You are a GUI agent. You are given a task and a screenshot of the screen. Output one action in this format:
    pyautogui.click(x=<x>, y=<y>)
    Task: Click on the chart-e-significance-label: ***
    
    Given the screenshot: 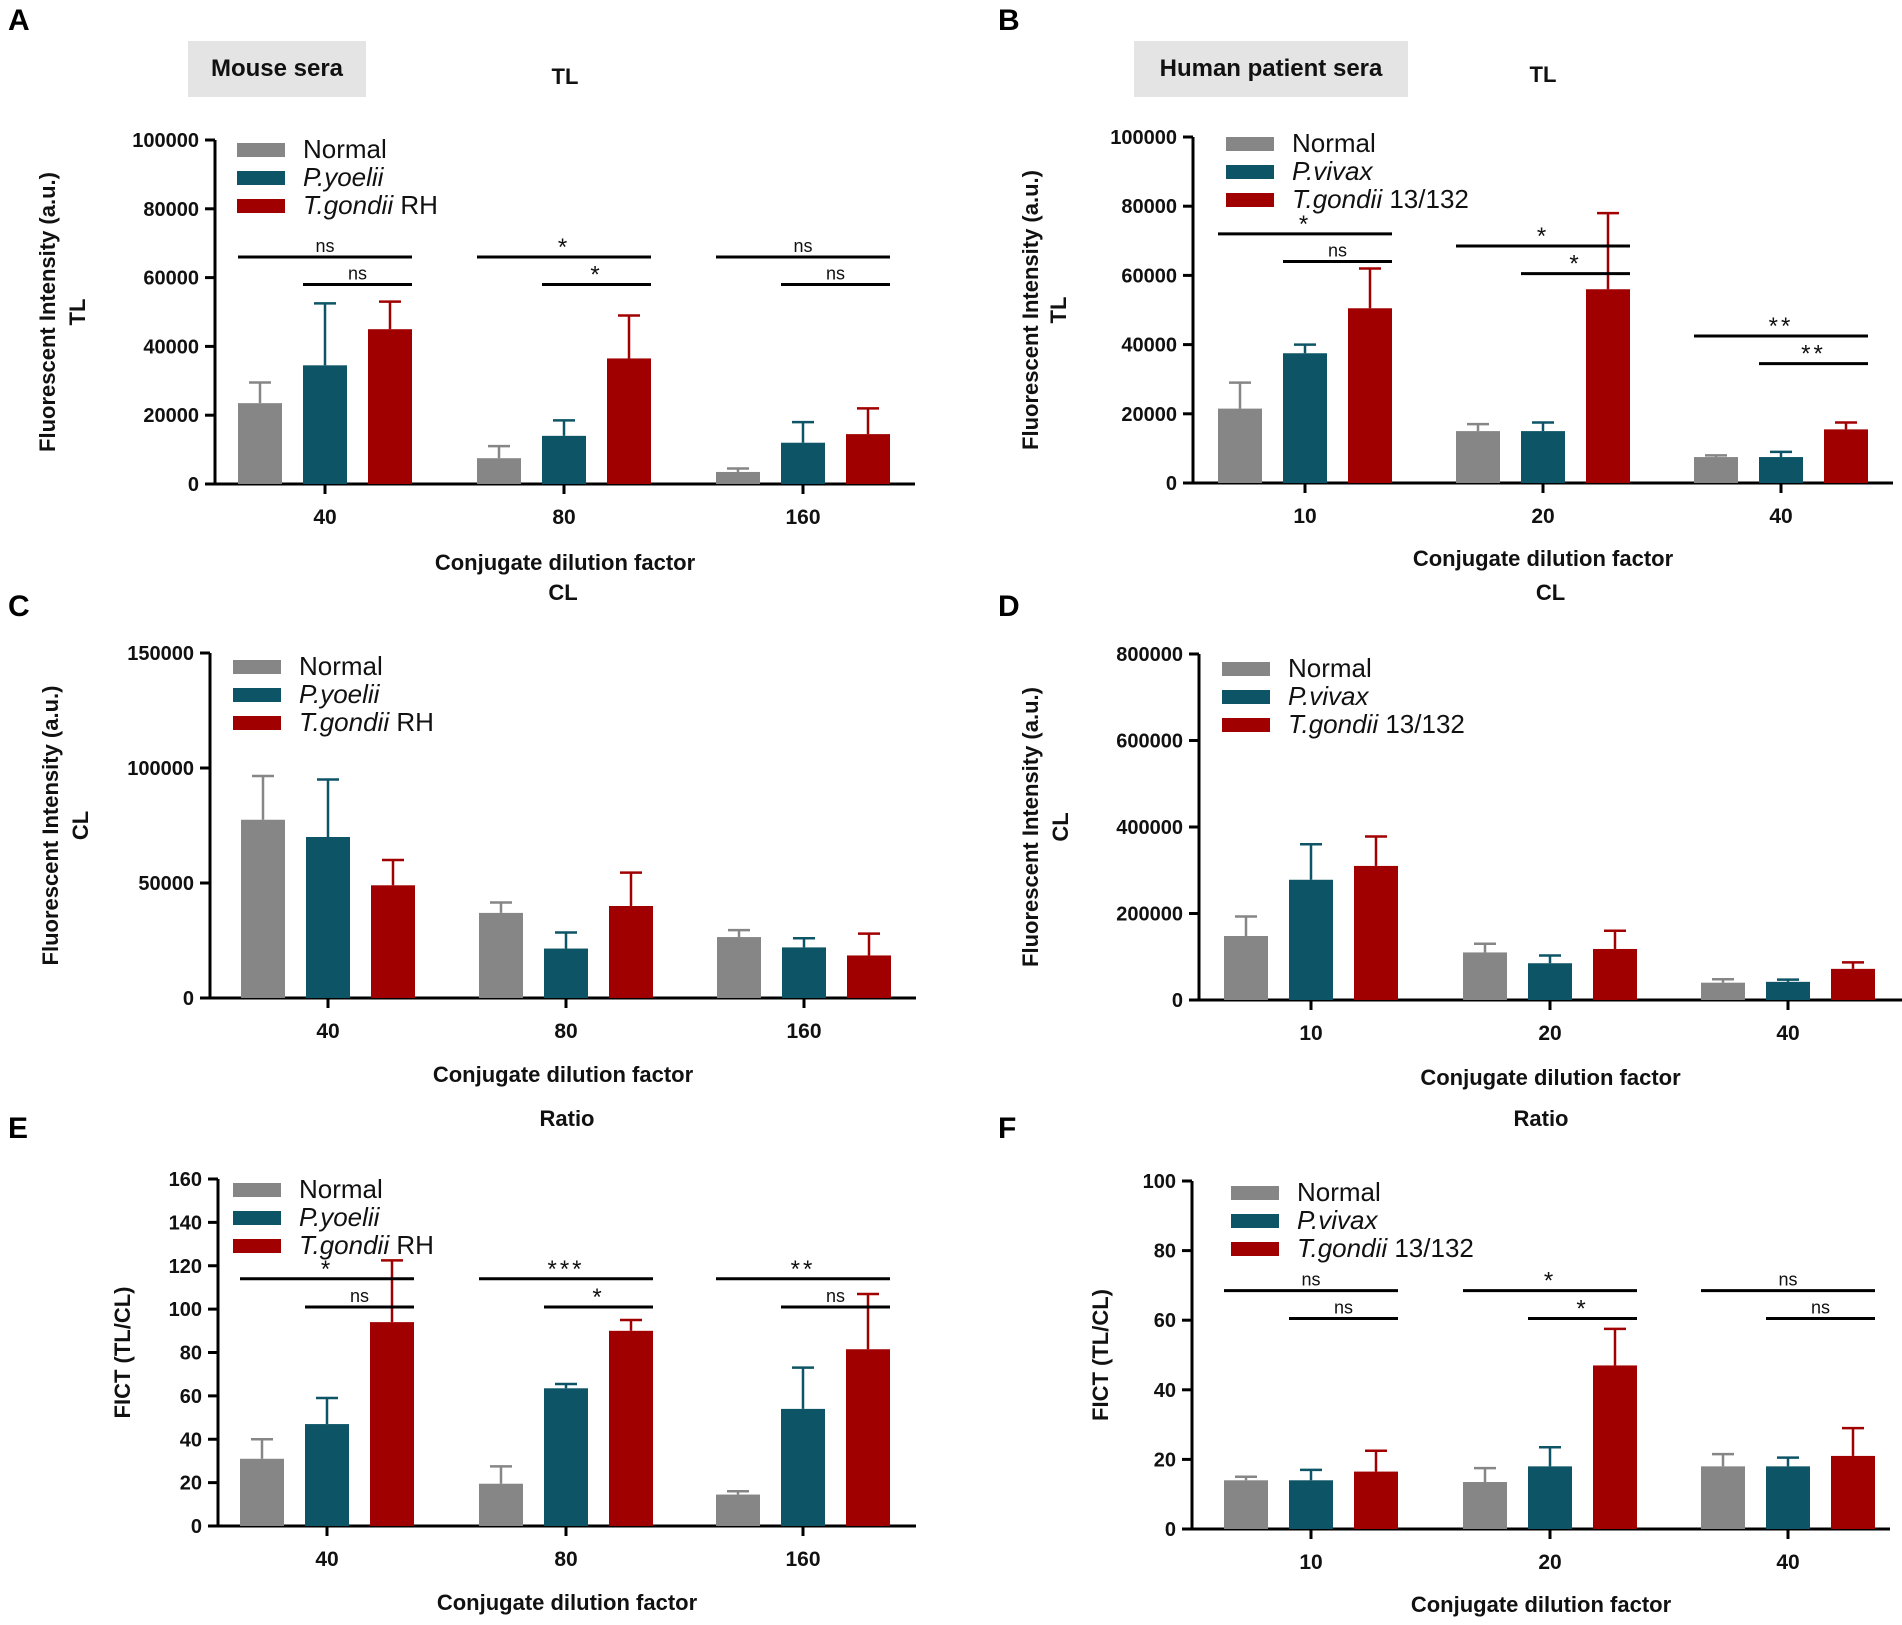 What is the action you would take?
    pyautogui.click(x=565, y=1269)
    